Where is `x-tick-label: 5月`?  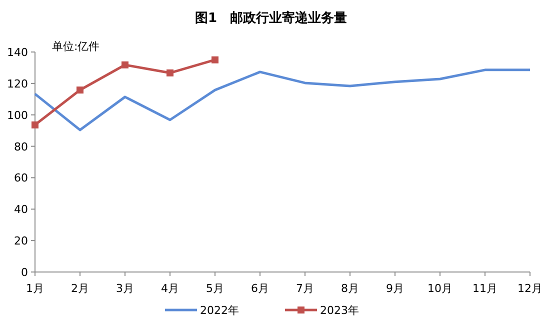
x-tick-label: 5月 is located at coordinates (215, 288).